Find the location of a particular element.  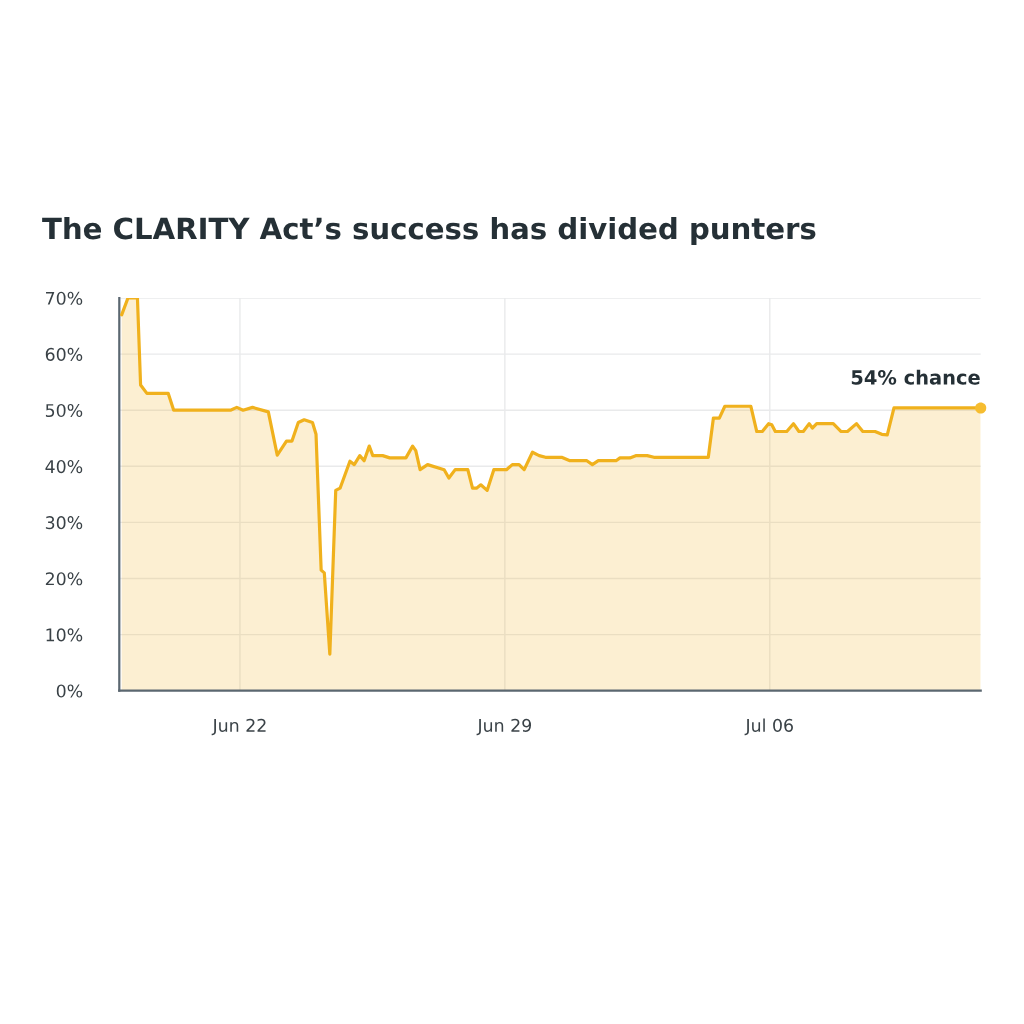

x-tick-label: Jun 29 is located at coordinates (504, 727).